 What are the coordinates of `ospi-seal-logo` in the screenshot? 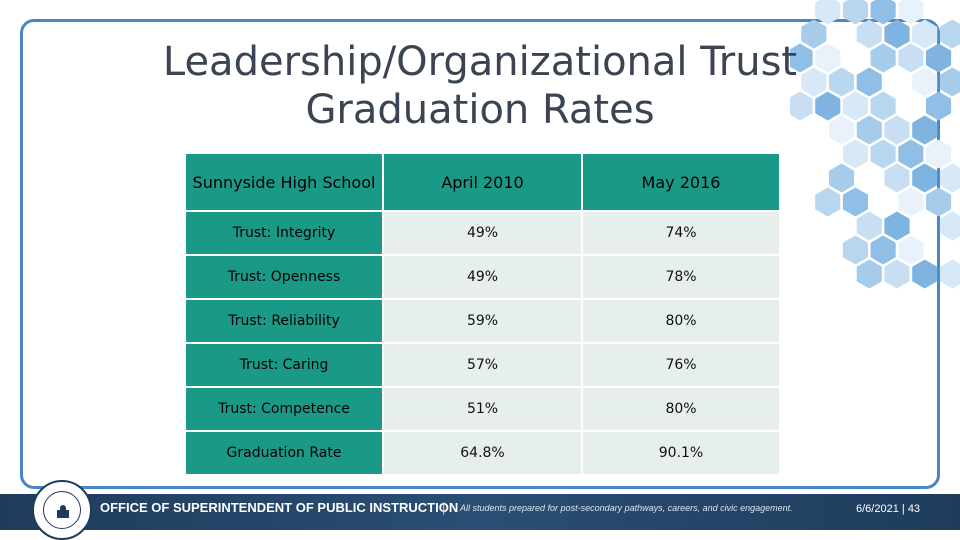 It's located at (62, 510).